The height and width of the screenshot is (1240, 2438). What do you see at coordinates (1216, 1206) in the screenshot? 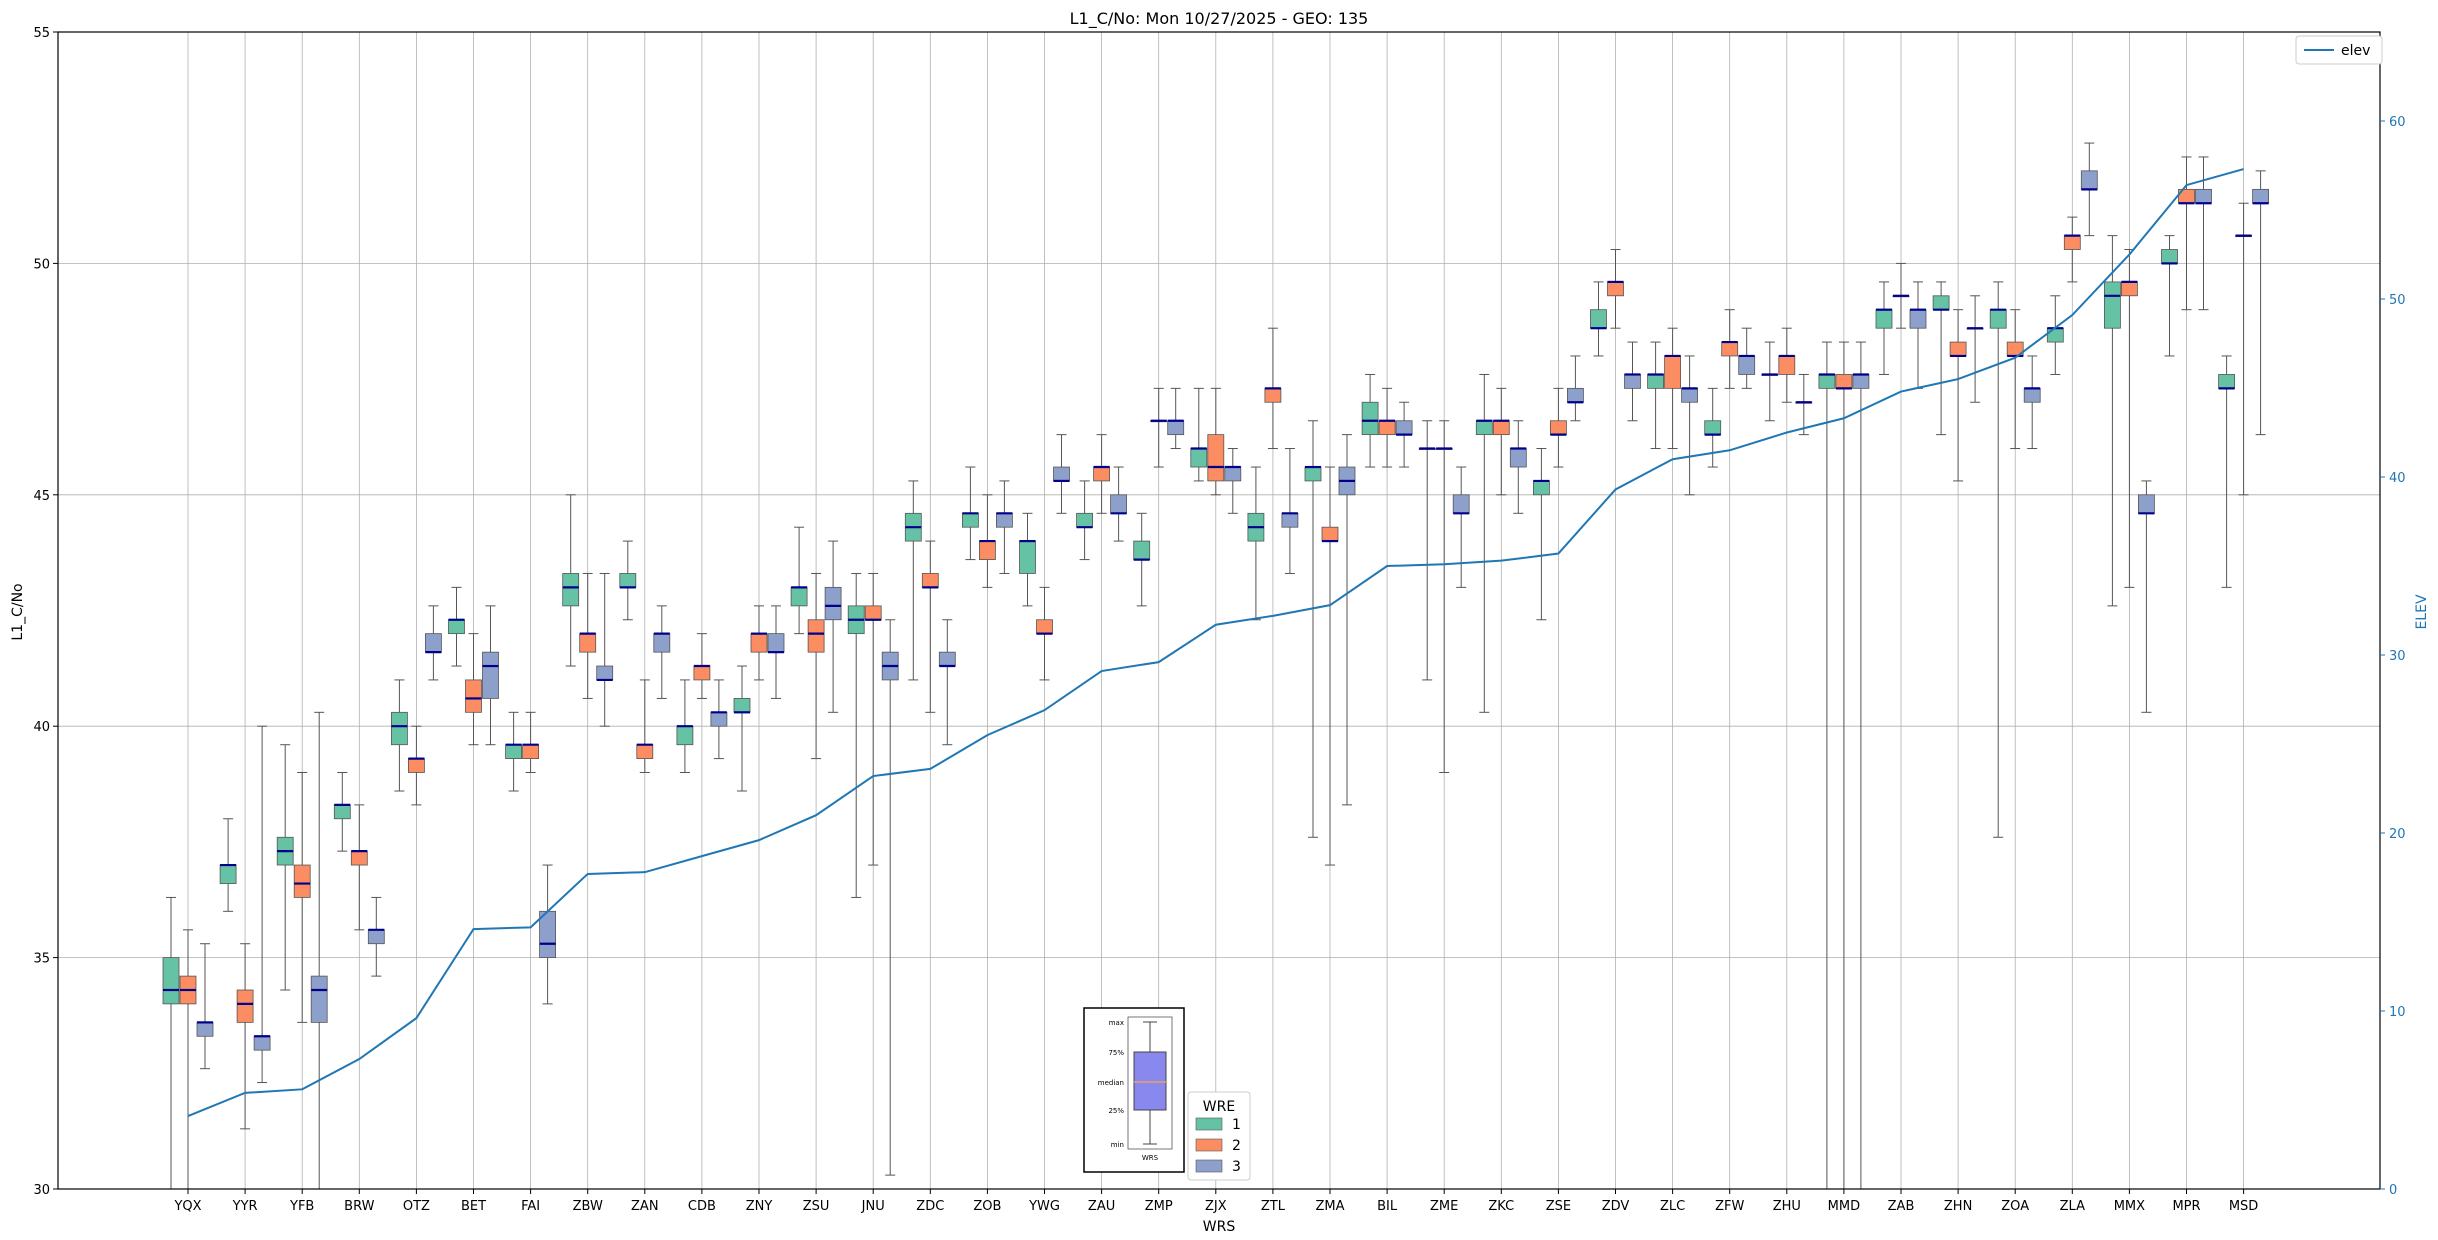
I see `x-tick-label: ZJX` at bounding box center [1216, 1206].